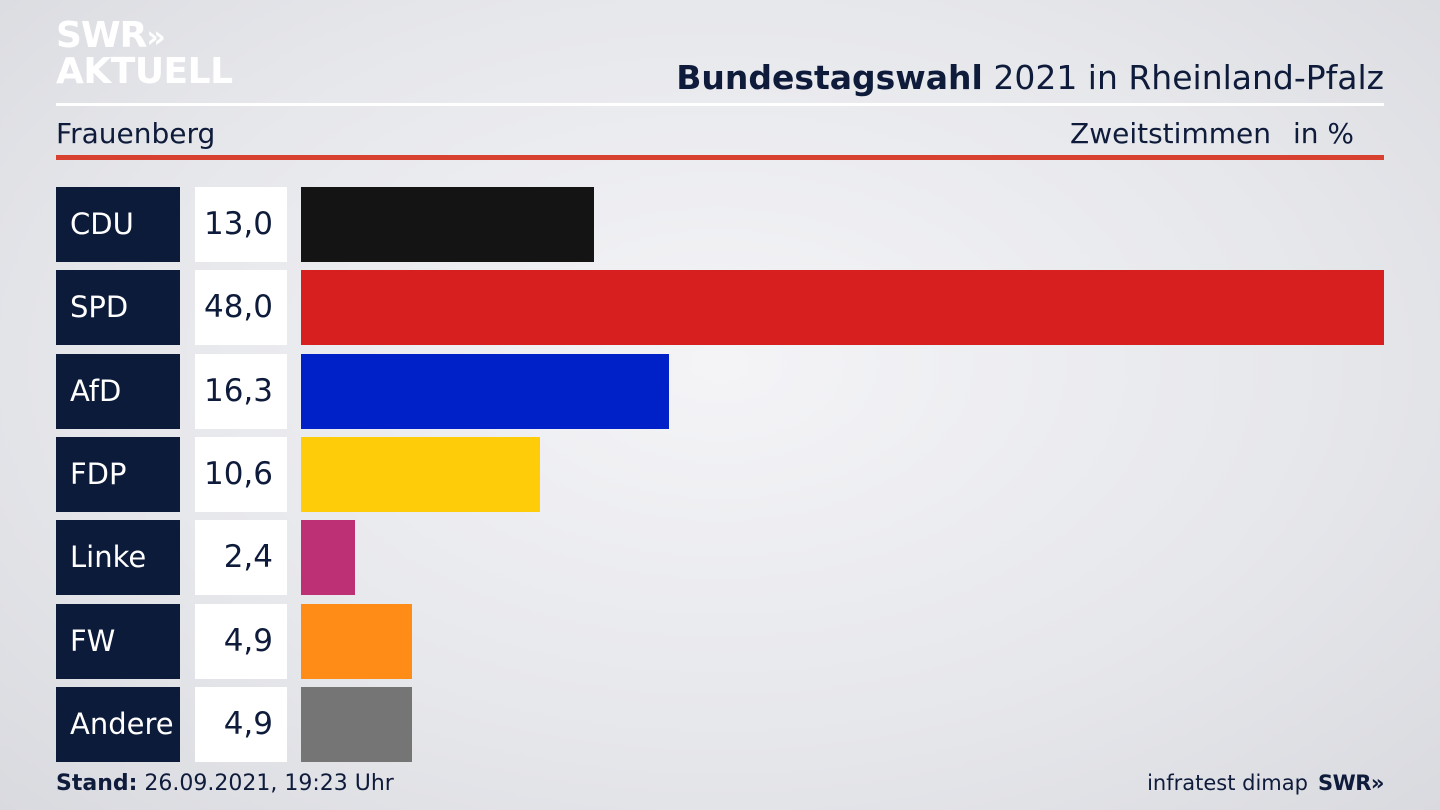 Image resolution: width=1440 pixels, height=810 pixels. I want to click on data-label: 2,4, so click(241, 557).